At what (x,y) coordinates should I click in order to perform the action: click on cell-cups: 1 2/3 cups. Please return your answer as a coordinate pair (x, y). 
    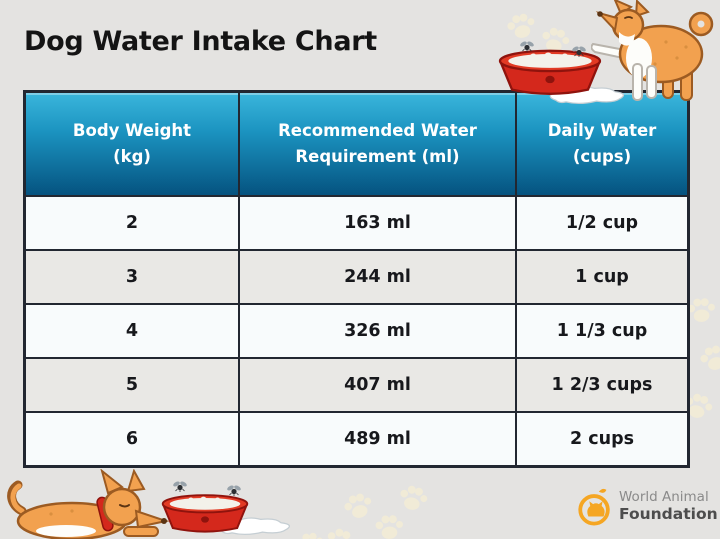
    Looking at the image, I should click on (602, 385).